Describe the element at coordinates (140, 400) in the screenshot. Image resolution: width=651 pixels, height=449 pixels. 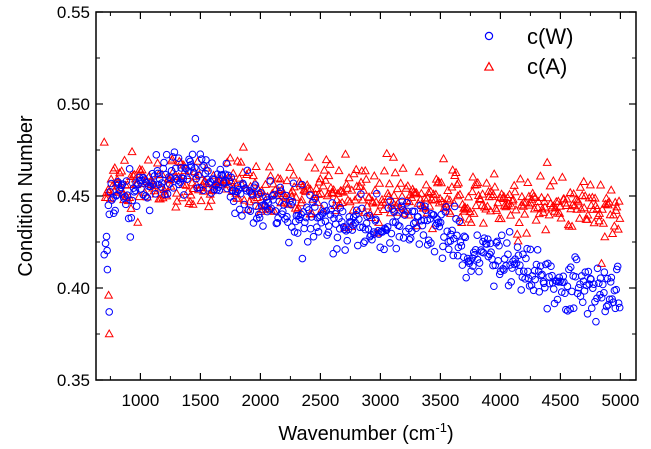
I see `x-tick-label: 1000` at that location.